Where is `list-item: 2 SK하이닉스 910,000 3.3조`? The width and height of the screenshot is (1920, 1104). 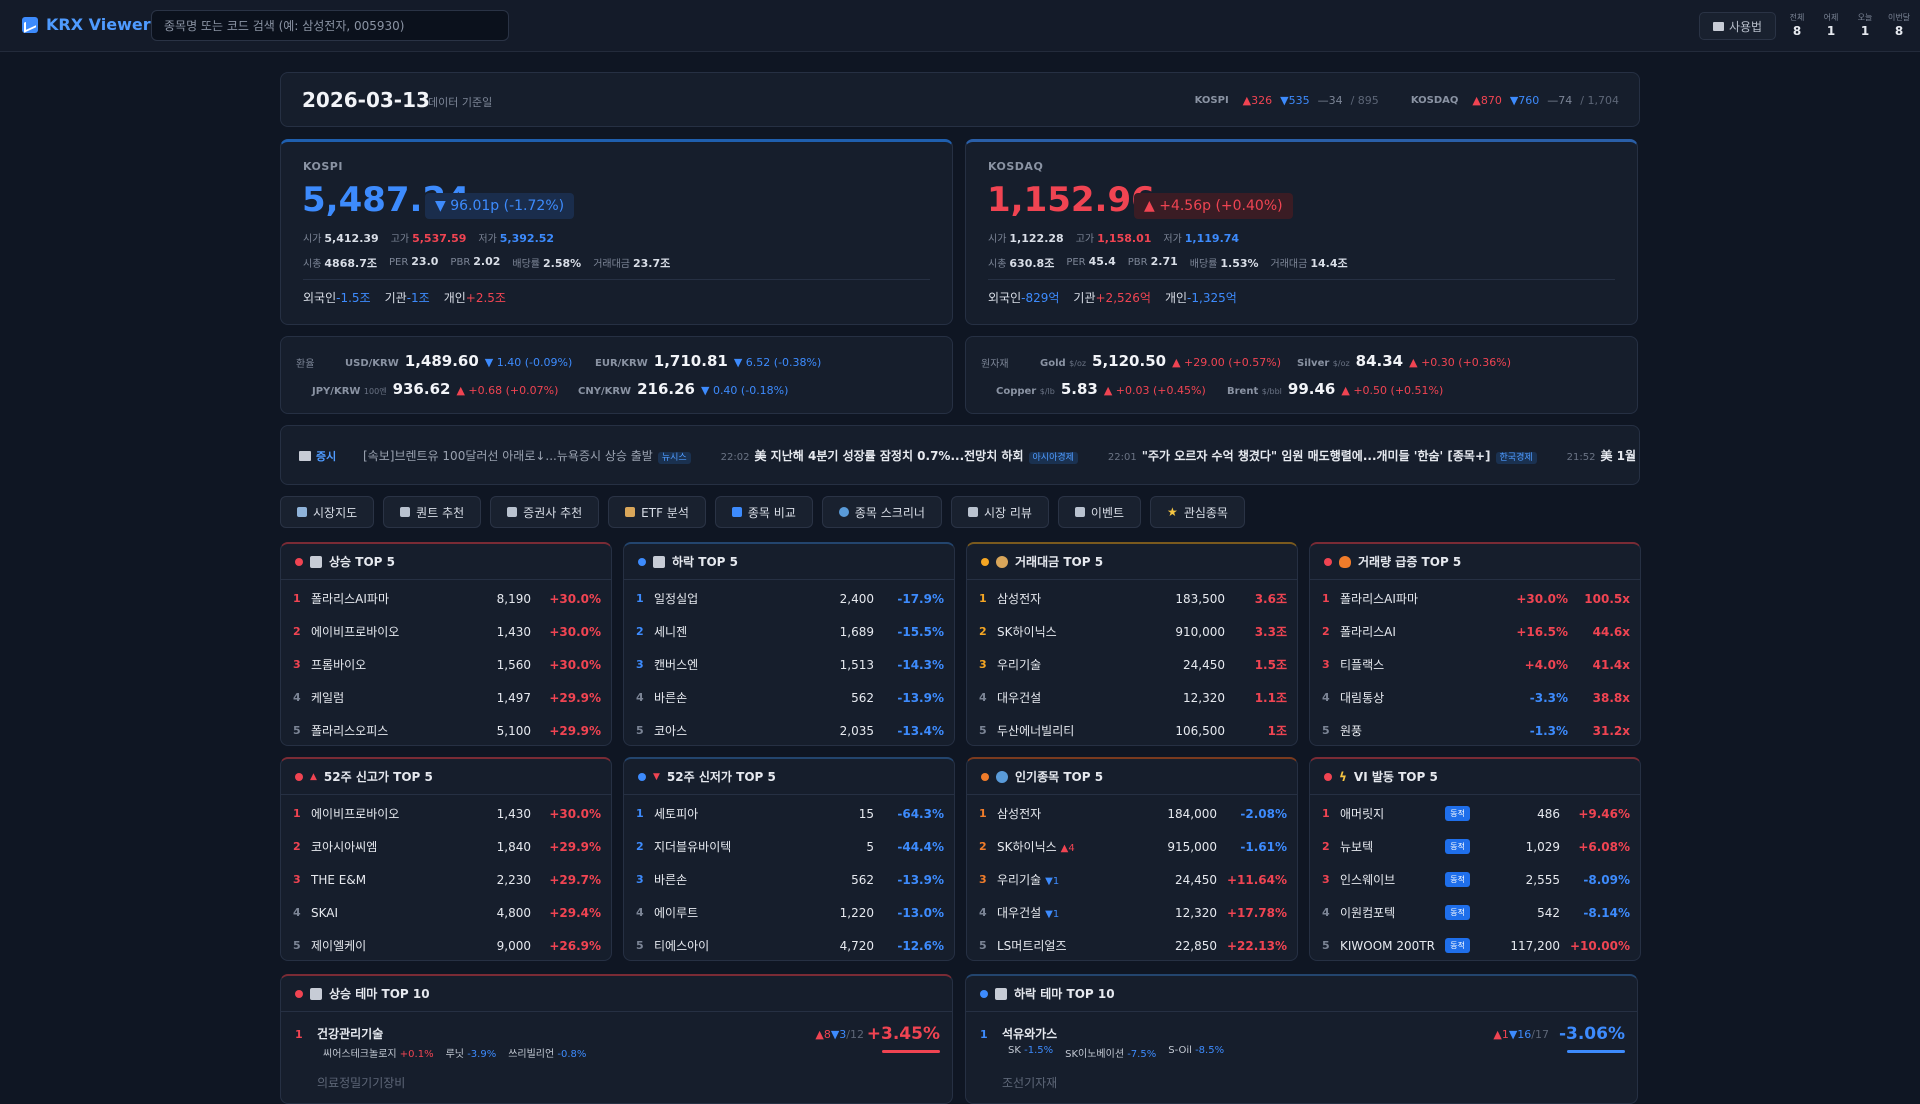
list-item: 2 SK하이닉스 910,000 3.3조 is located at coordinates (1132, 631).